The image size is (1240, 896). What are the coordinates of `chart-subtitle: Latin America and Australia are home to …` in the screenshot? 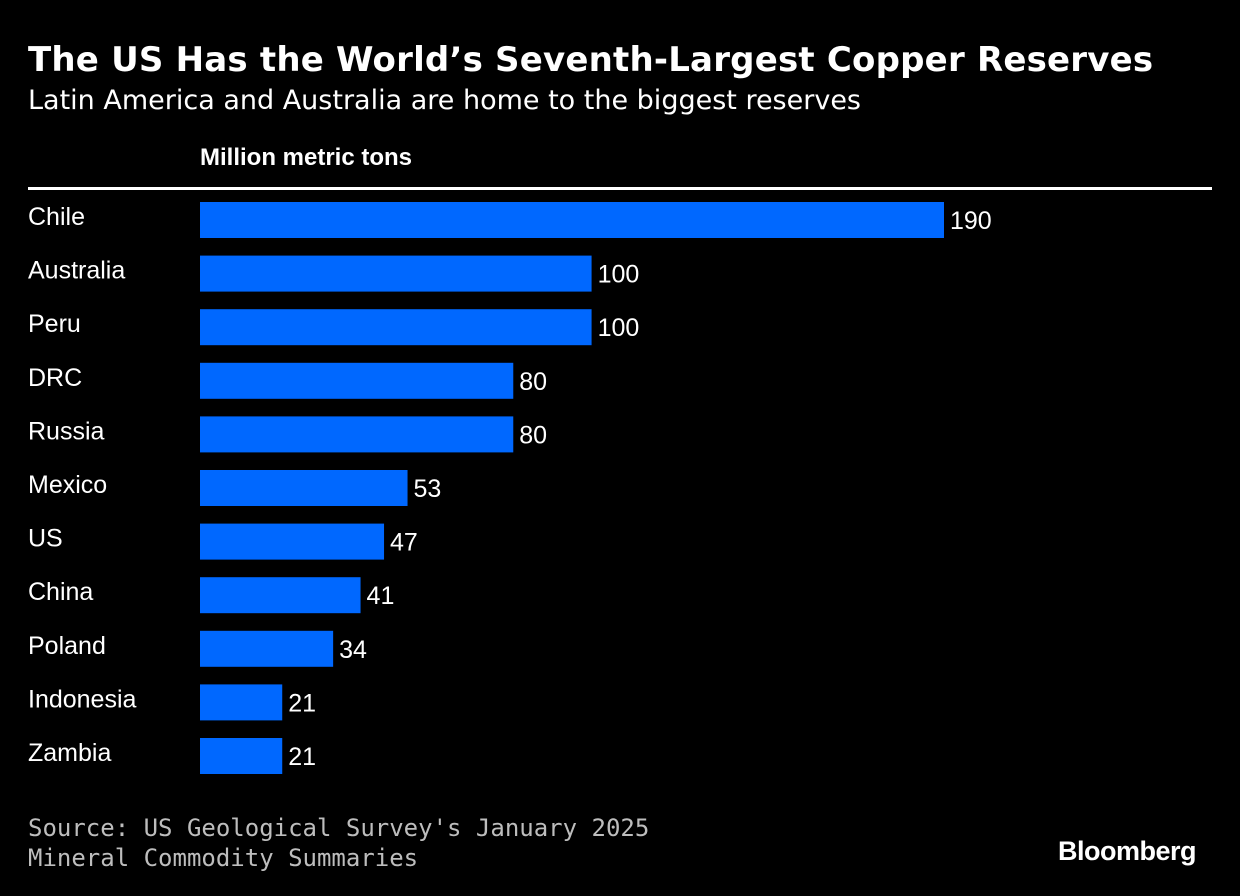 It's located at (444, 100).